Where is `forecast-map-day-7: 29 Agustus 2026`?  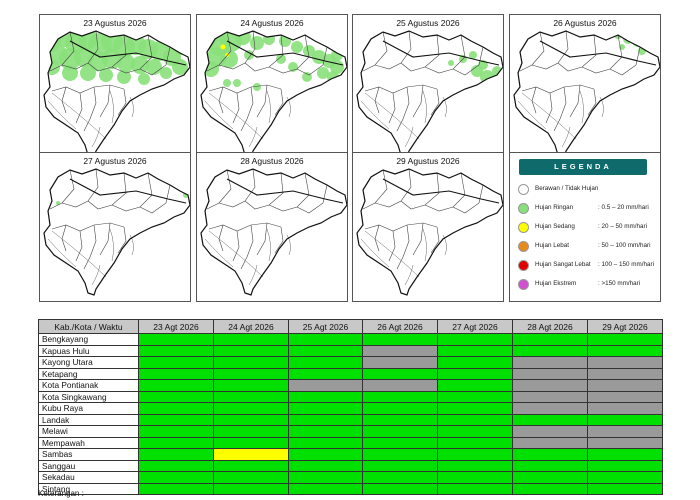
forecast-map-day-7: 29 Agustus 2026 is located at coordinates (428, 227).